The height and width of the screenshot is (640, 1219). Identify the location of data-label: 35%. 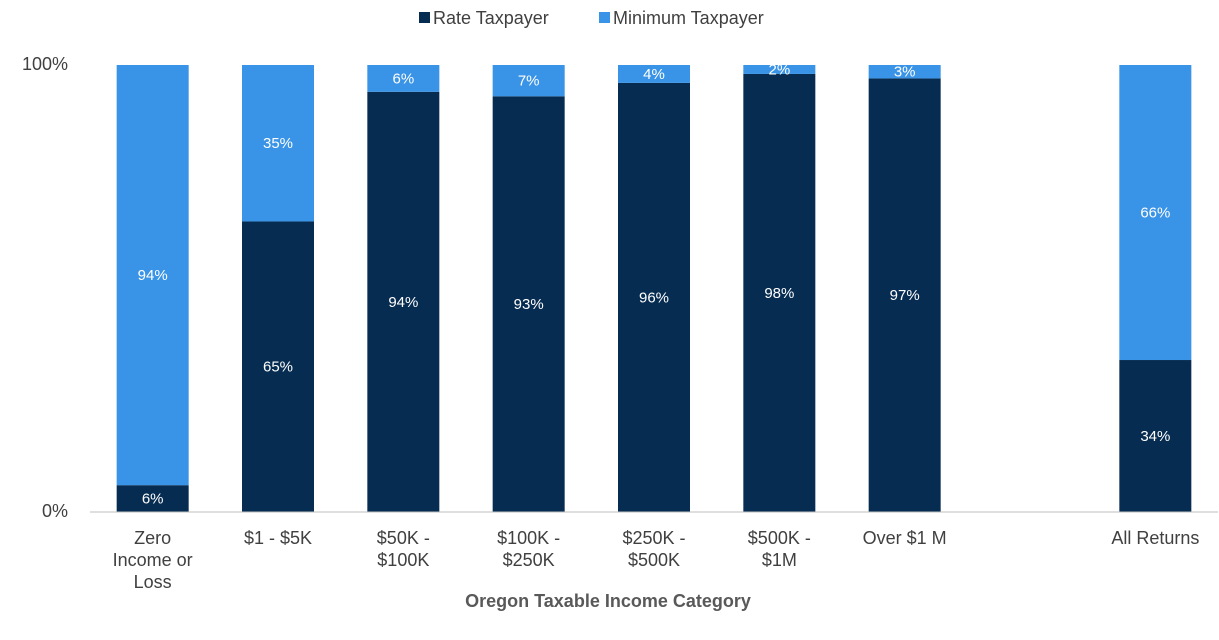
(278, 143).